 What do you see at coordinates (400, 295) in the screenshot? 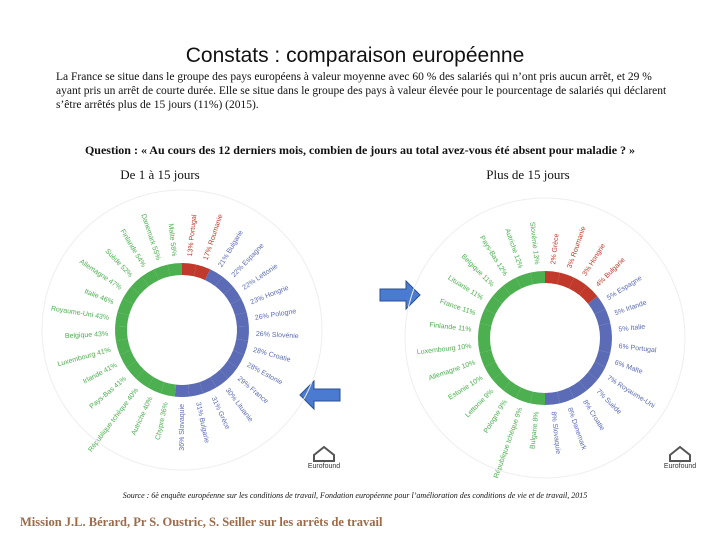
I see `arrow-right` at bounding box center [400, 295].